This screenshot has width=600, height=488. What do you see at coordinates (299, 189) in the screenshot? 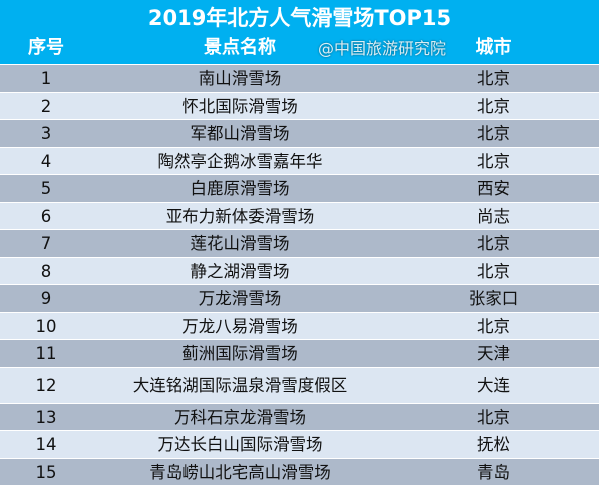
I see `table-row: 5 白鹿原滑雪场 西安` at bounding box center [299, 189].